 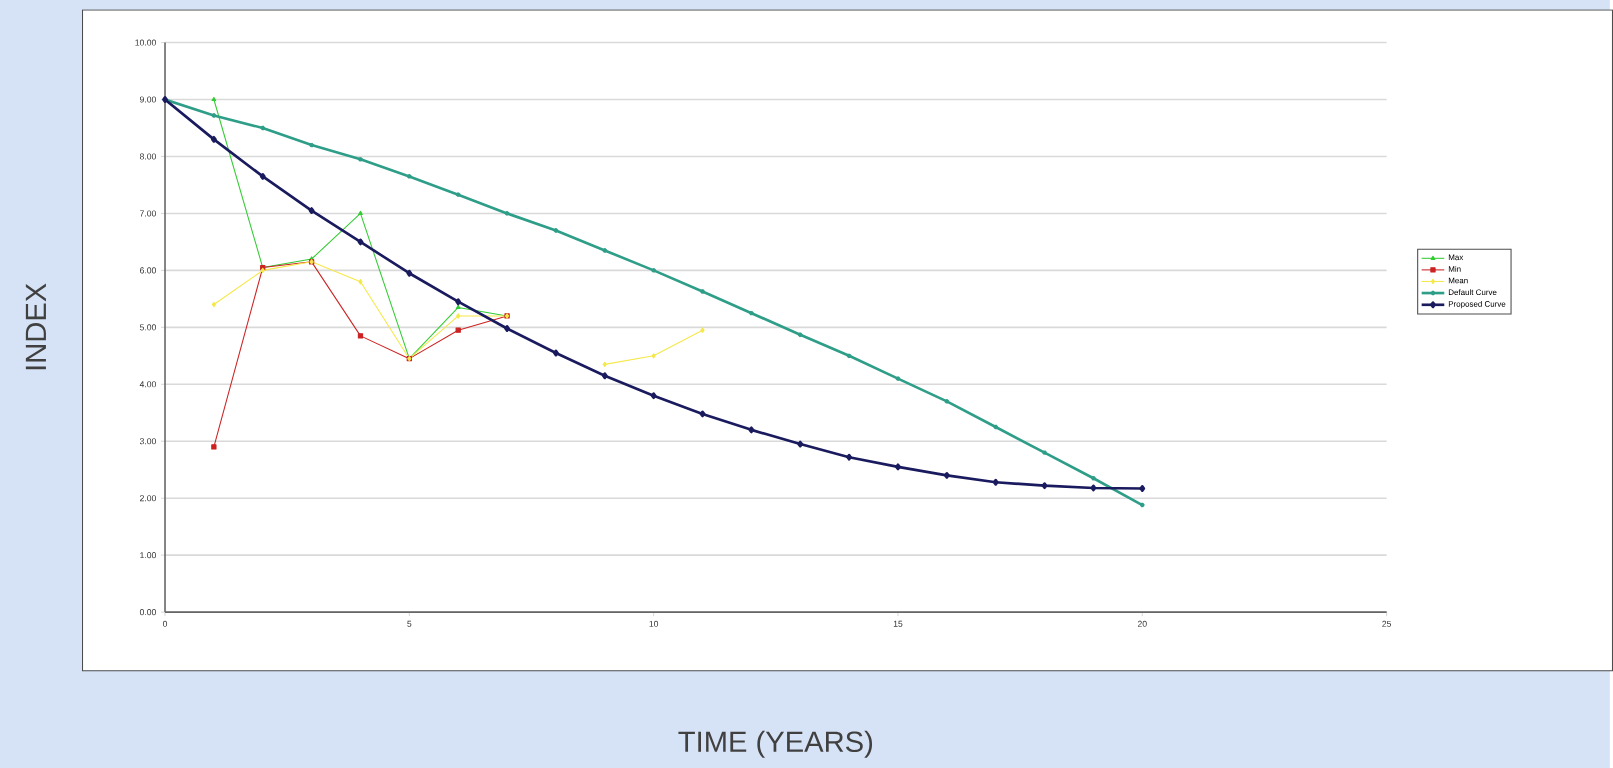 What do you see at coordinates (409, 623) in the screenshot?
I see `x-tick-label: 5` at bounding box center [409, 623].